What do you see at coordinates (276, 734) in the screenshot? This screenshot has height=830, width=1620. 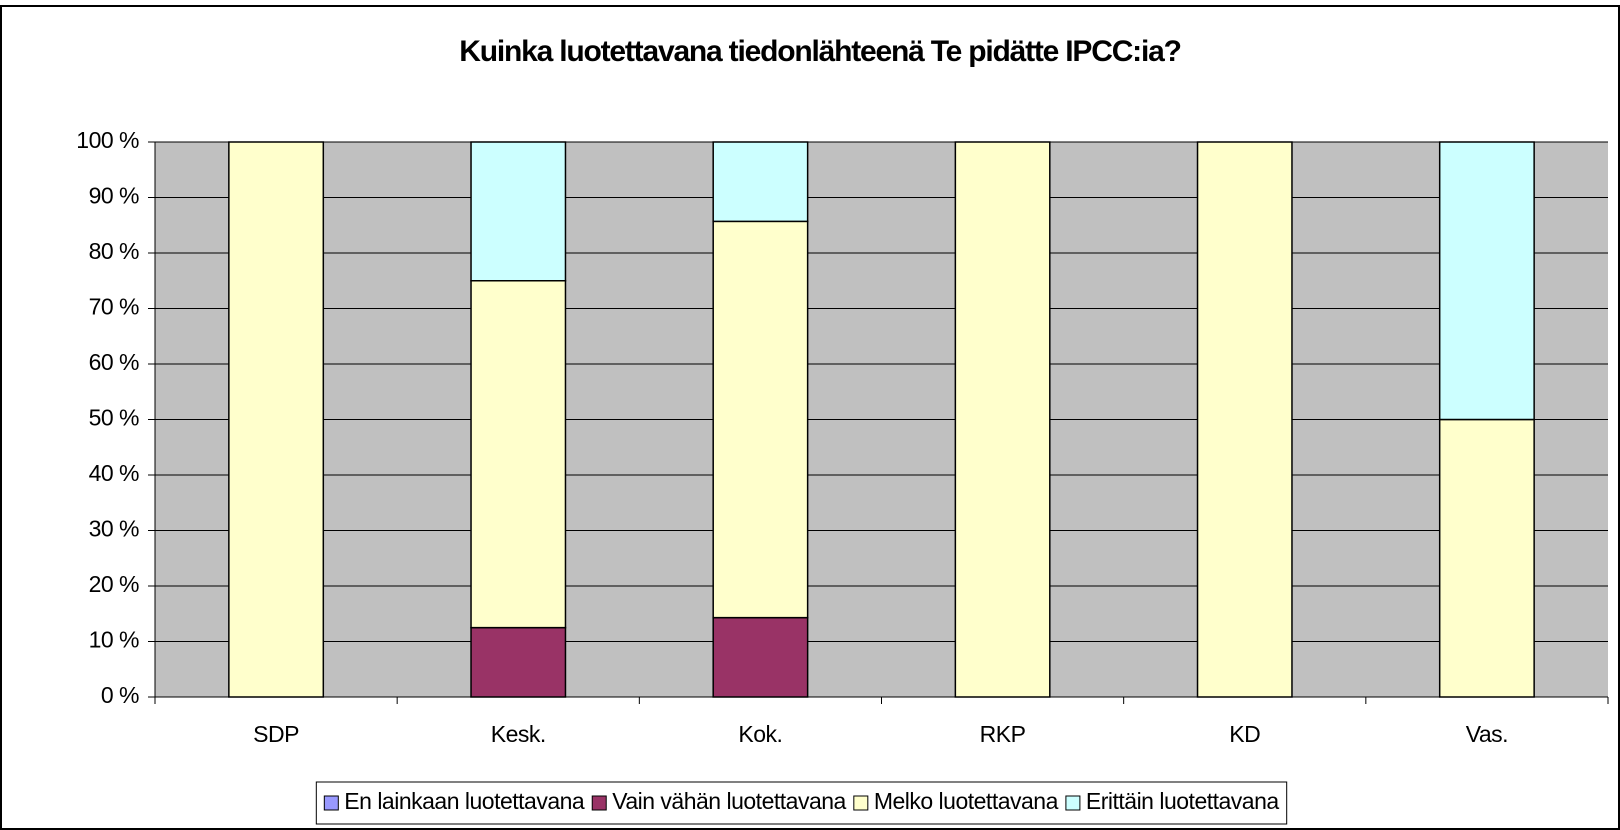 I see `x-tick-label: SDP` at bounding box center [276, 734].